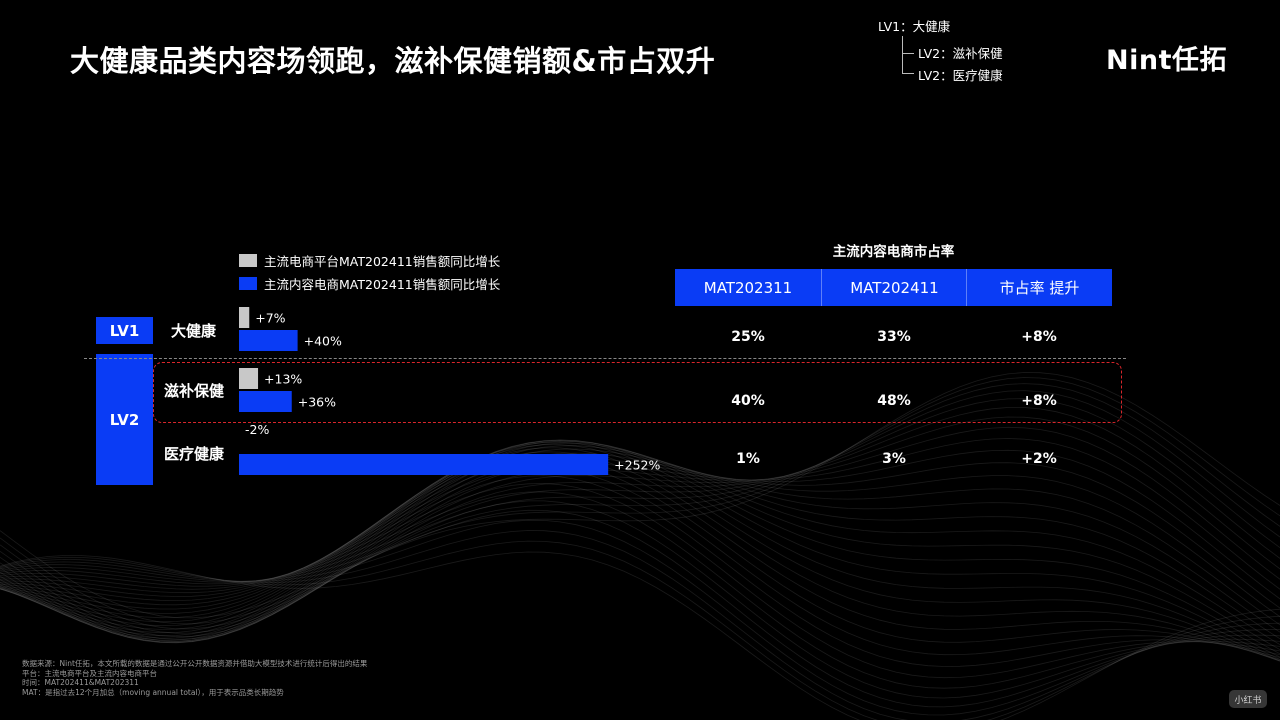 Image resolution: width=1280 pixels, height=720 pixels. What do you see at coordinates (637, 465) in the screenshot?
I see `bar-value-label: +252%` at bounding box center [637, 465].